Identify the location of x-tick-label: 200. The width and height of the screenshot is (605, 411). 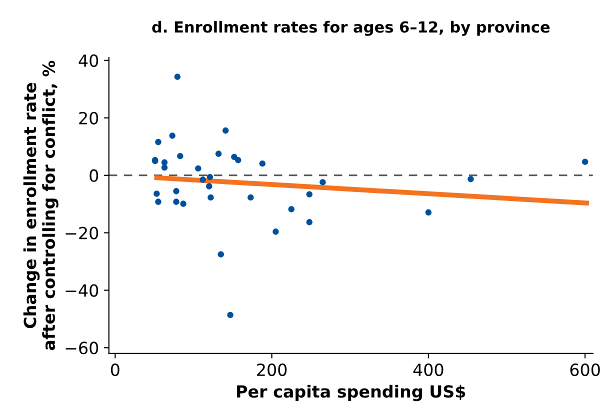
(272, 369).